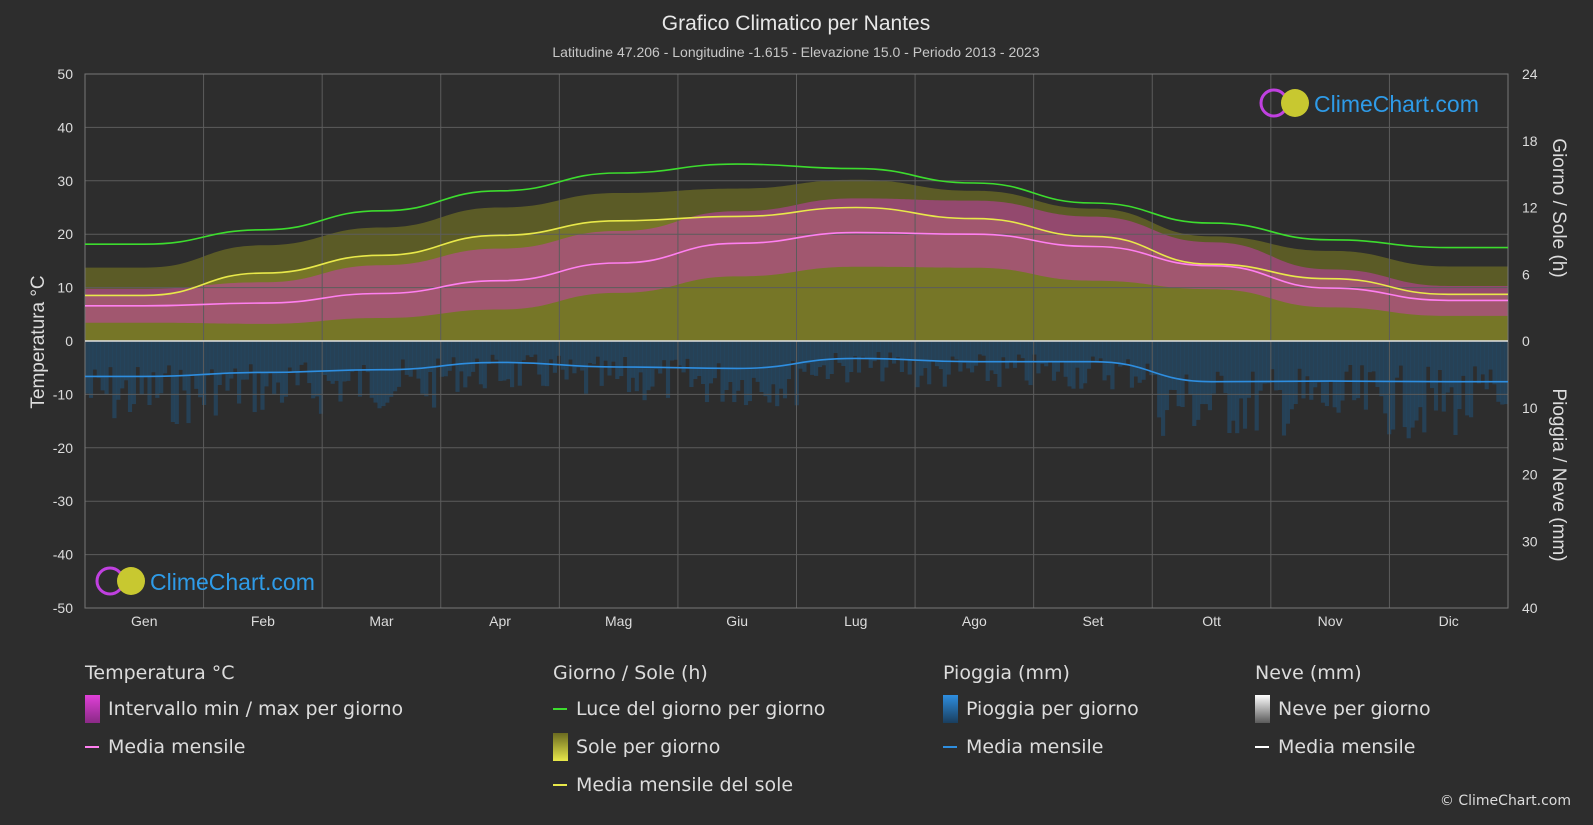  Describe the element at coordinates (1330, 621) in the screenshot. I see `x-tick-label: Nov` at that location.